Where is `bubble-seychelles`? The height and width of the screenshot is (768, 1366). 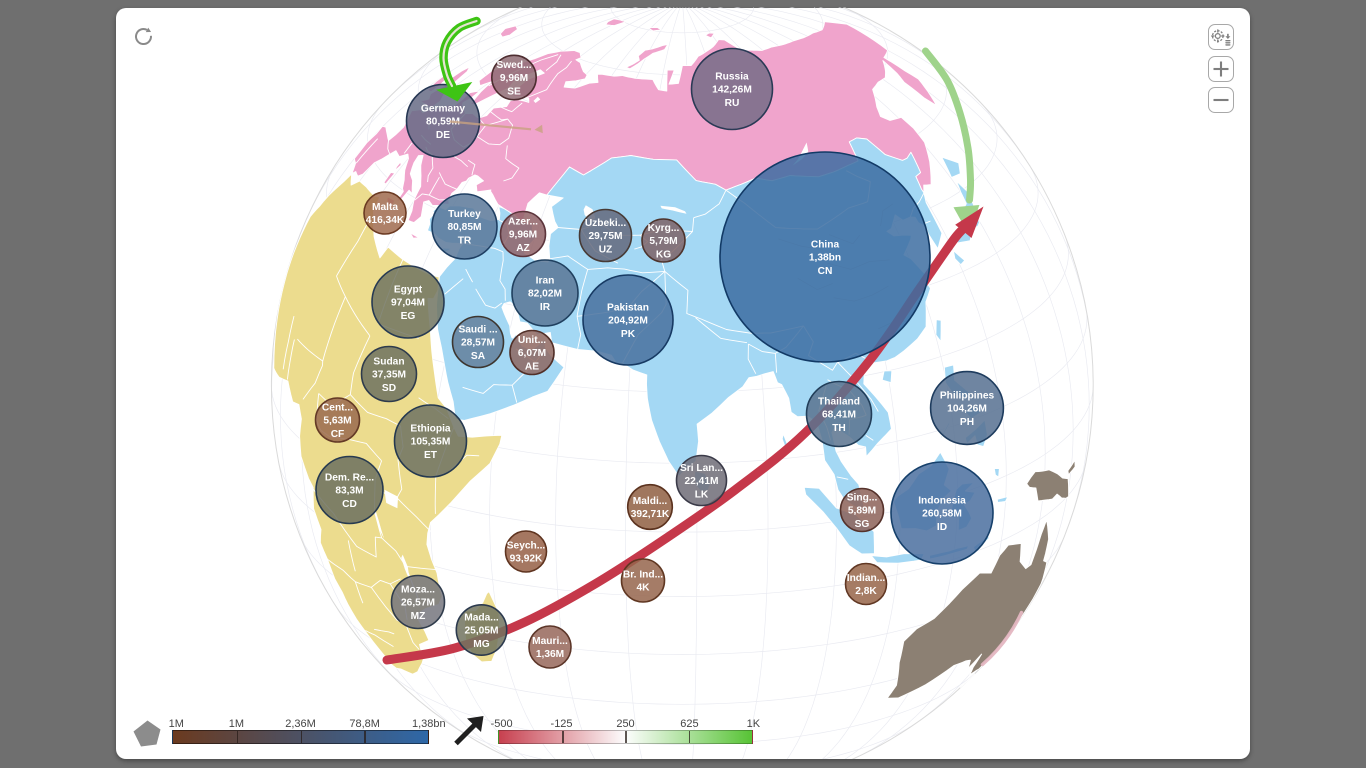 bubble-seychelles is located at coordinates (526, 551).